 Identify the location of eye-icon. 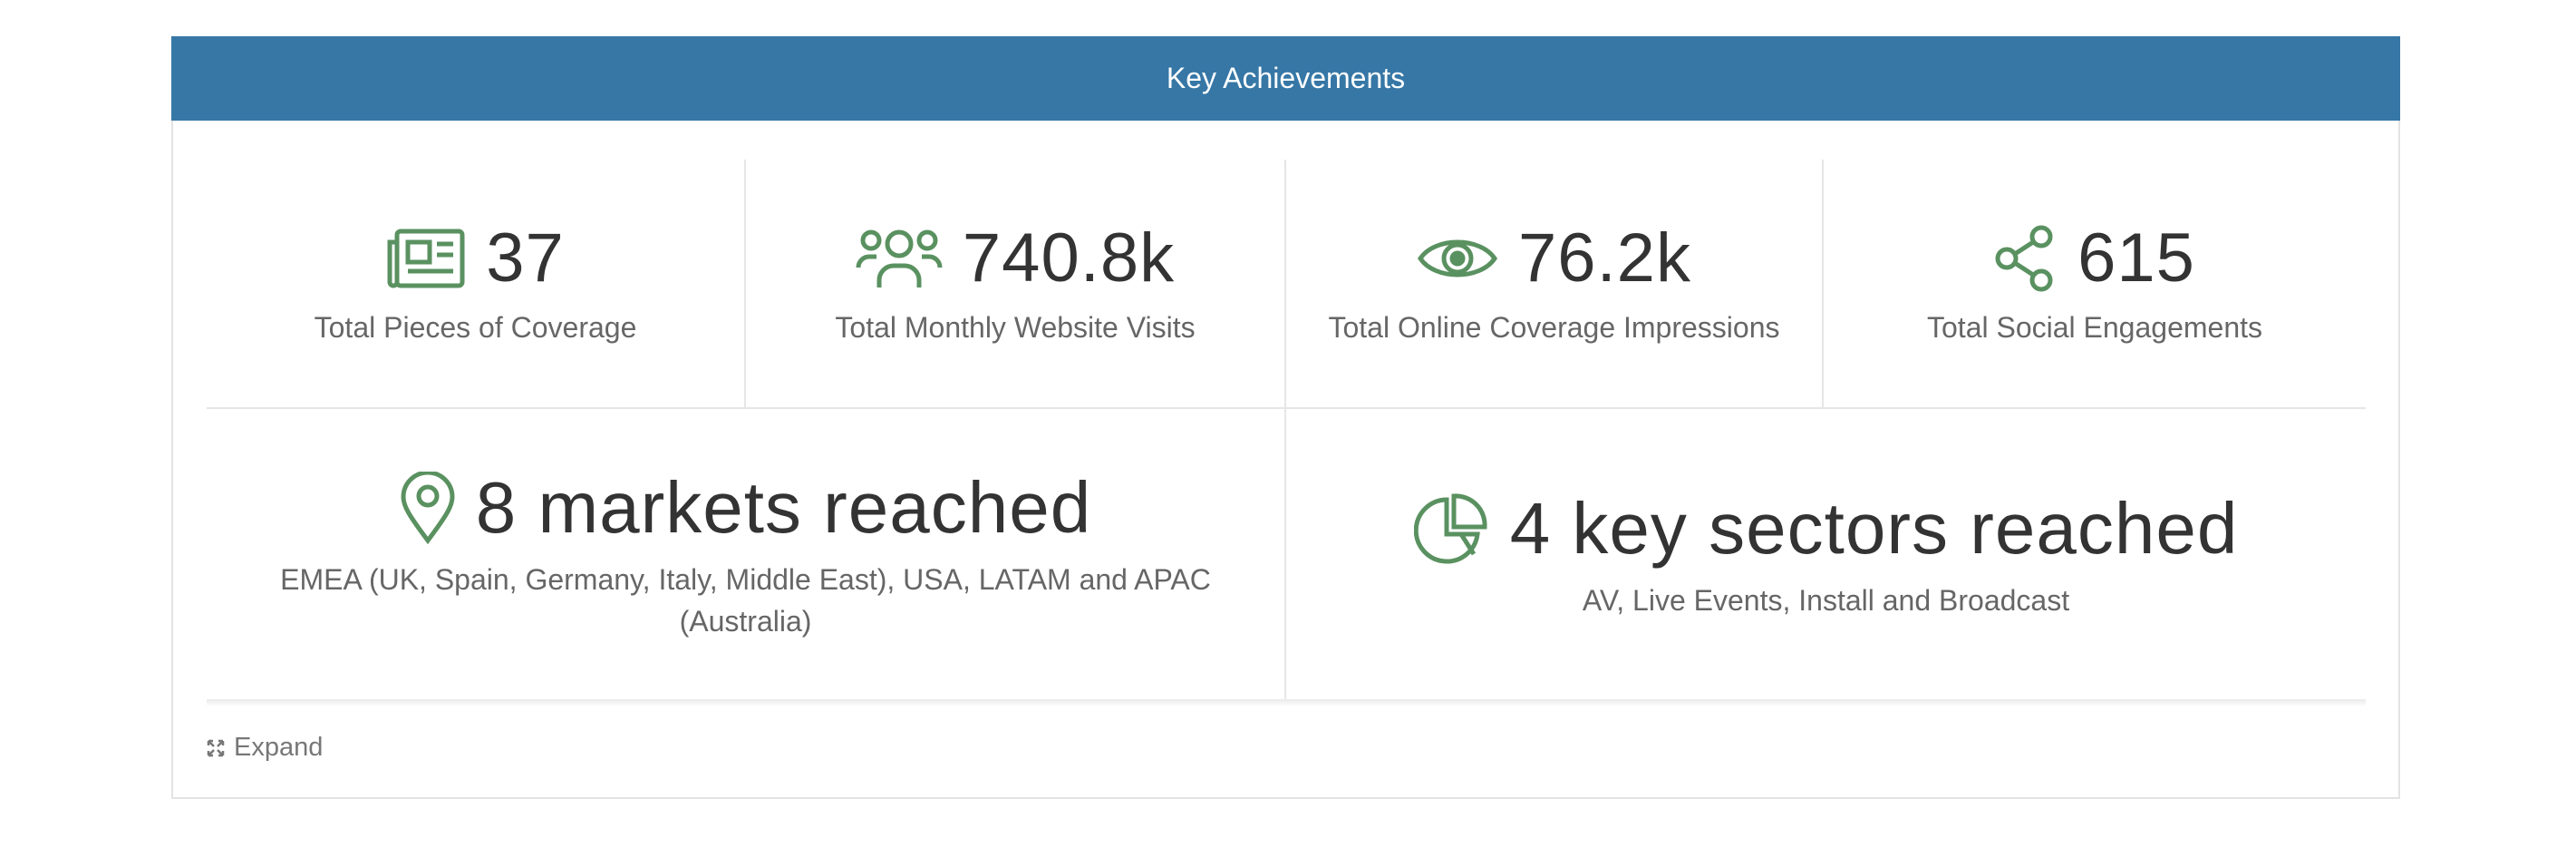
(1458, 258).